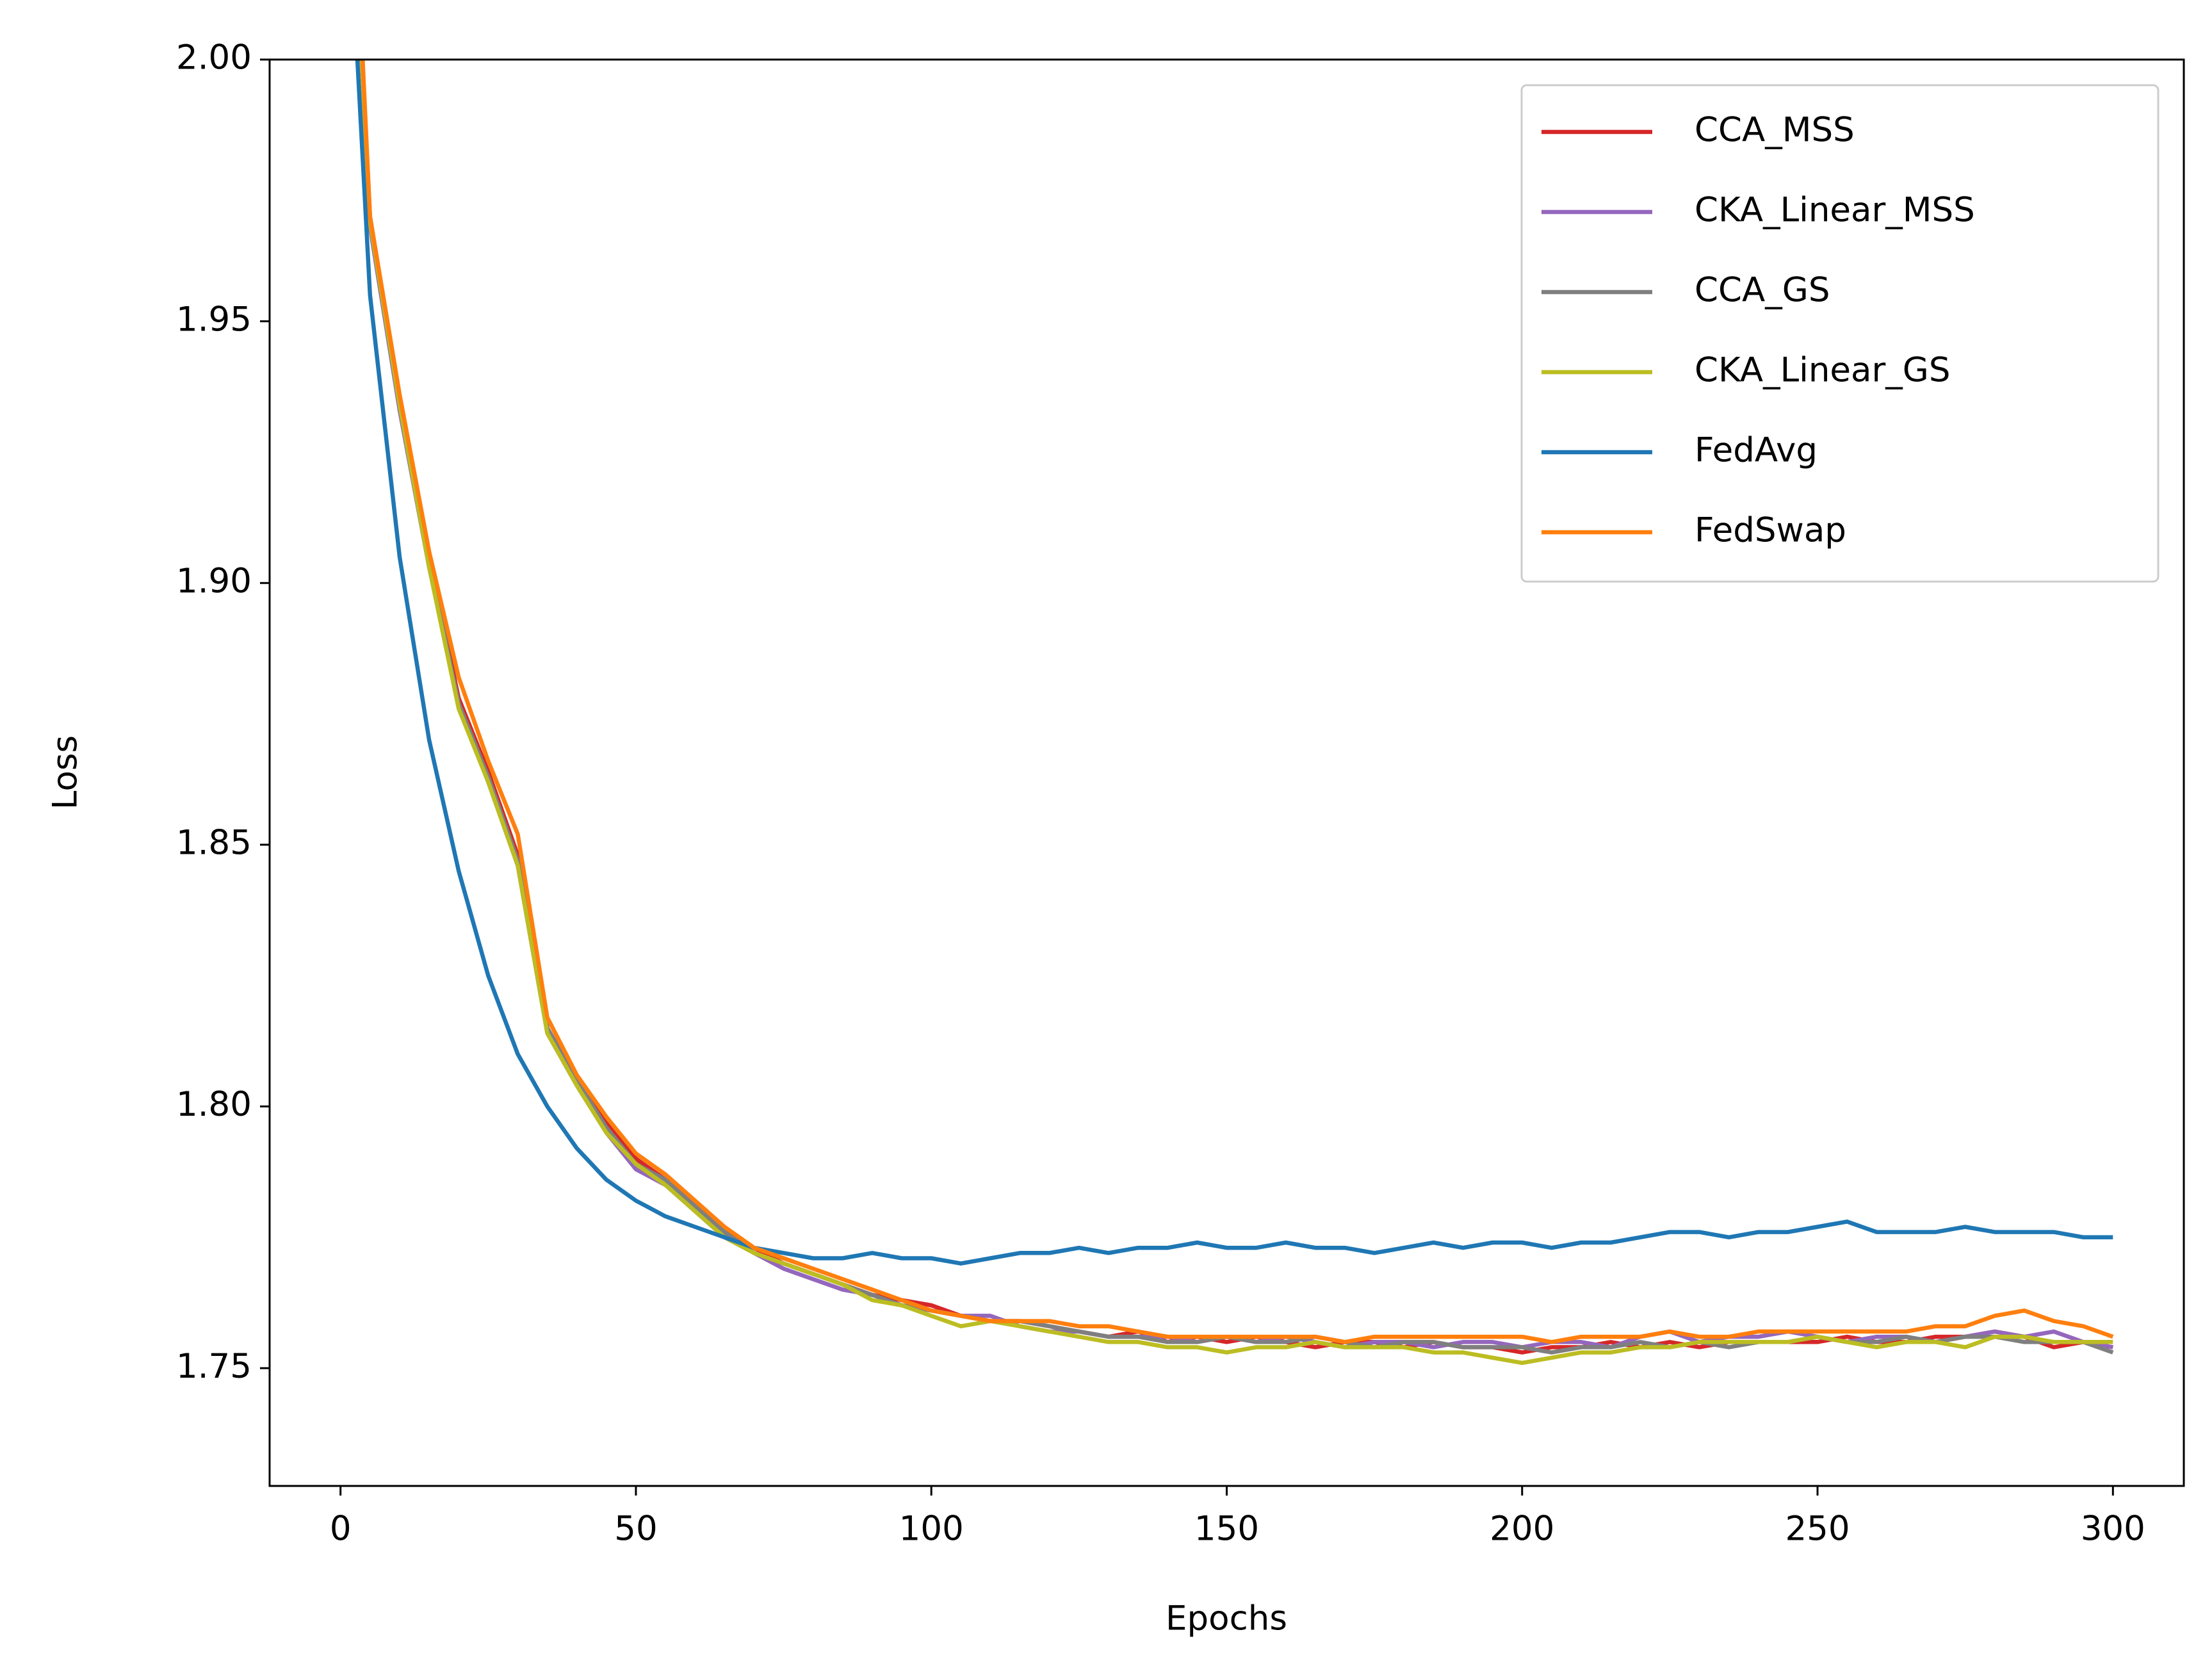 This screenshot has width=2212, height=1680. I want to click on legend-label: CCA_GS, so click(1762, 290).